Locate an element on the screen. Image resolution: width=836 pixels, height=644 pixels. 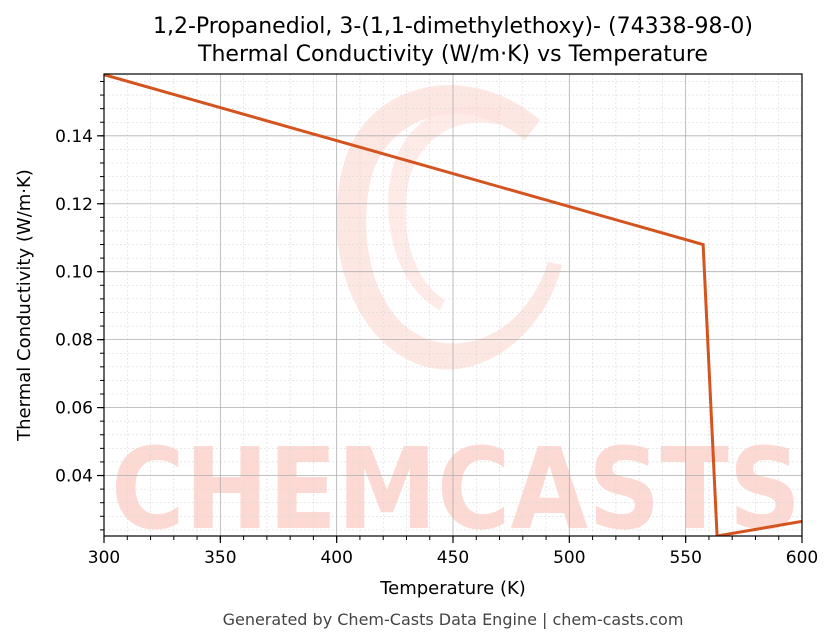
x-tick-label: 350 is located at coordinates (220, 558).